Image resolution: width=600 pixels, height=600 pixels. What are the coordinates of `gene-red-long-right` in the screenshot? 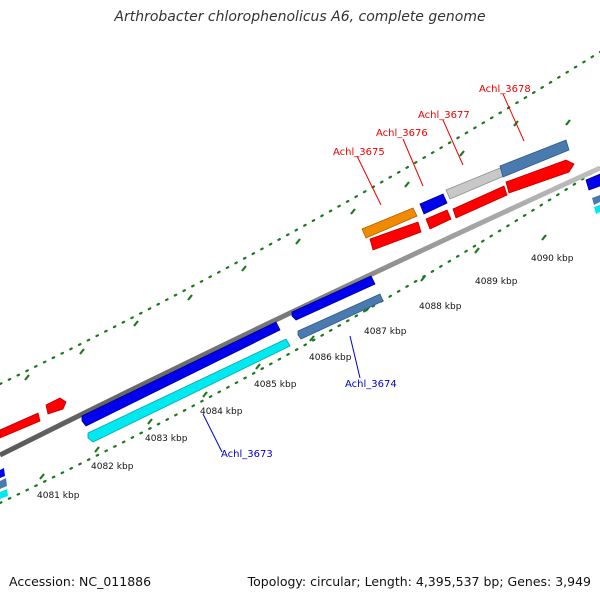 It's located at (540, 176).